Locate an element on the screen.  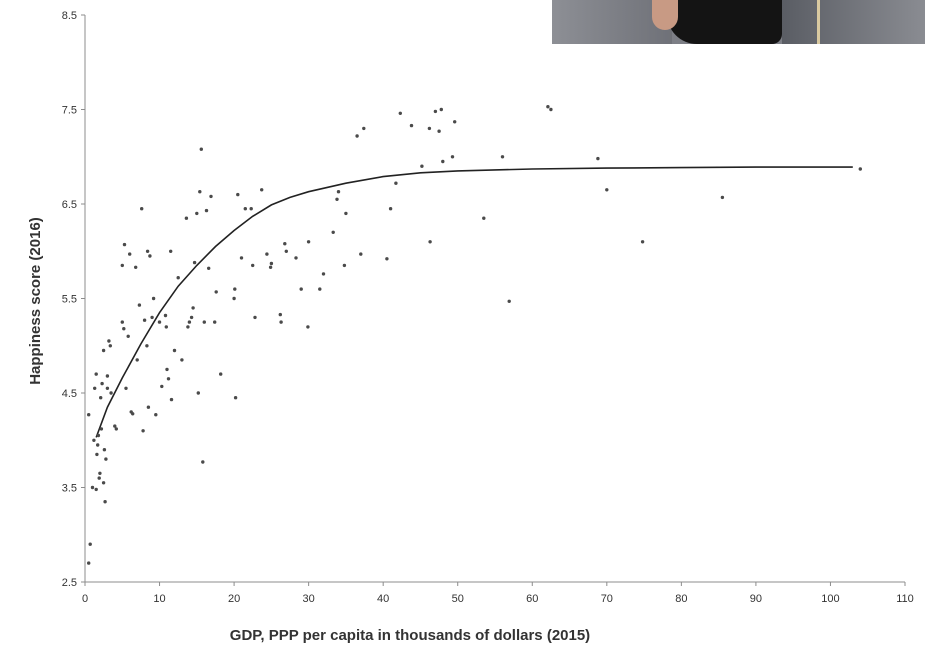
y-tick-label: 2.5 is located at coordinates (69, 583).